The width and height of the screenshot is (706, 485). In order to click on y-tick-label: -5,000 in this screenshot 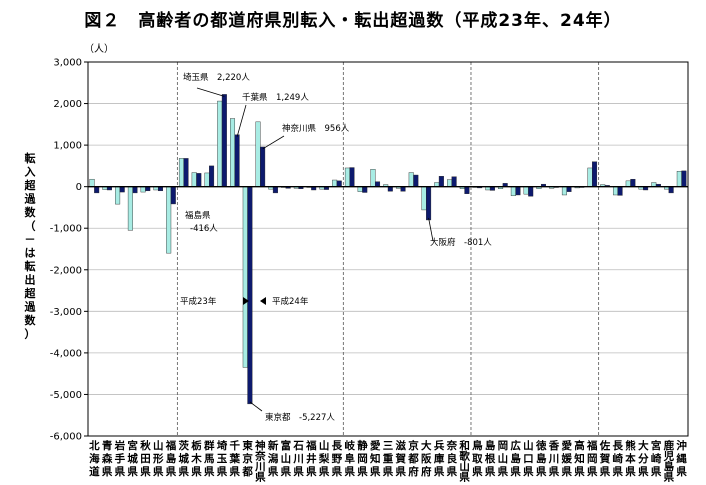, I will do `click(66, 395)`.